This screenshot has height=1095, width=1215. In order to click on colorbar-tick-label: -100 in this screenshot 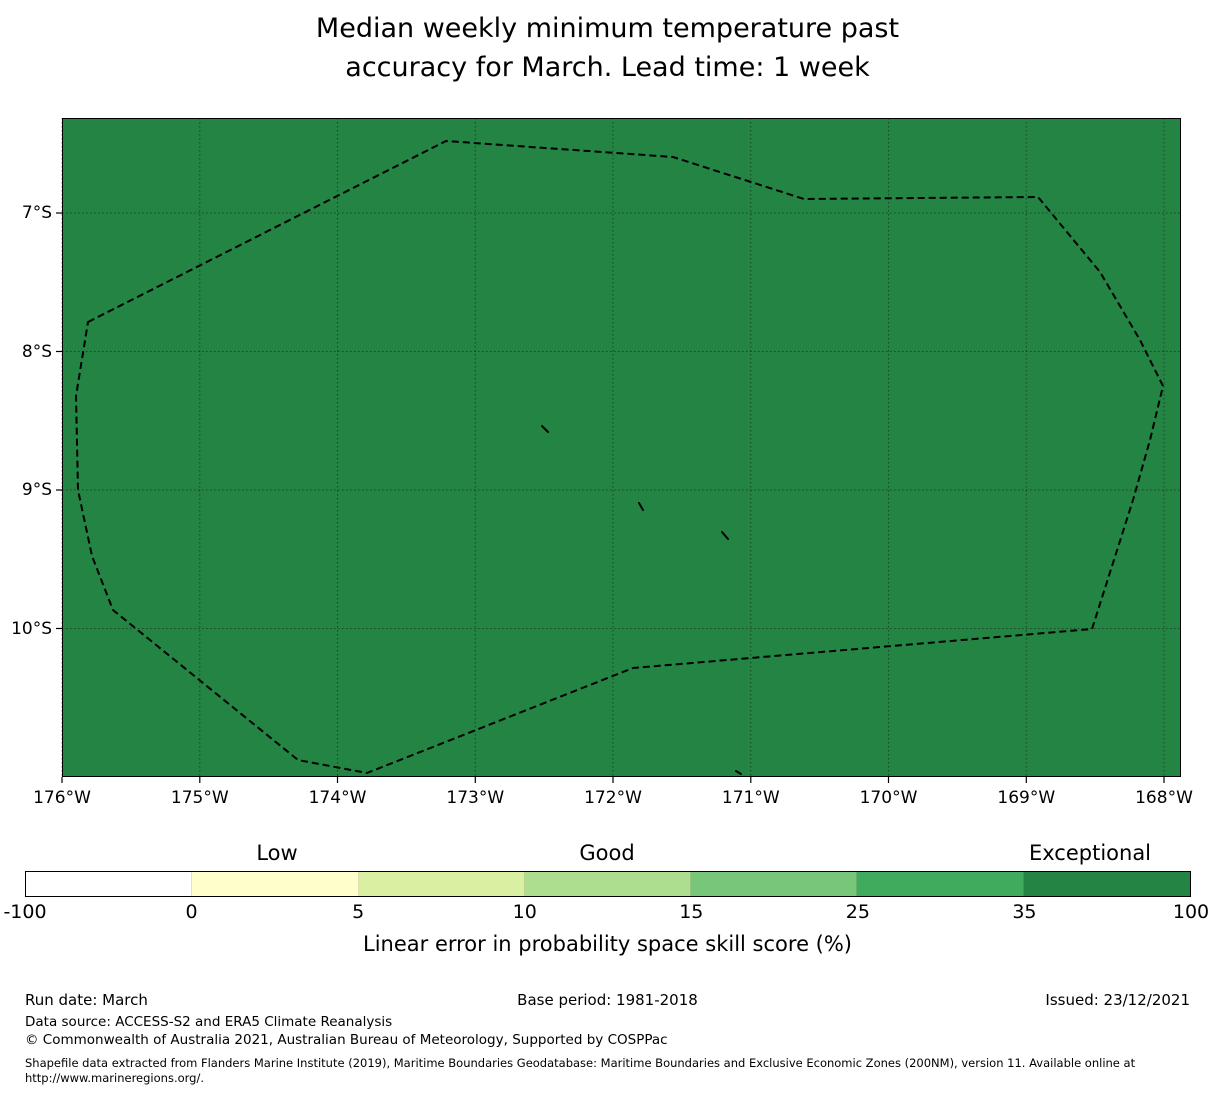, I will do `click(25, 912)`.